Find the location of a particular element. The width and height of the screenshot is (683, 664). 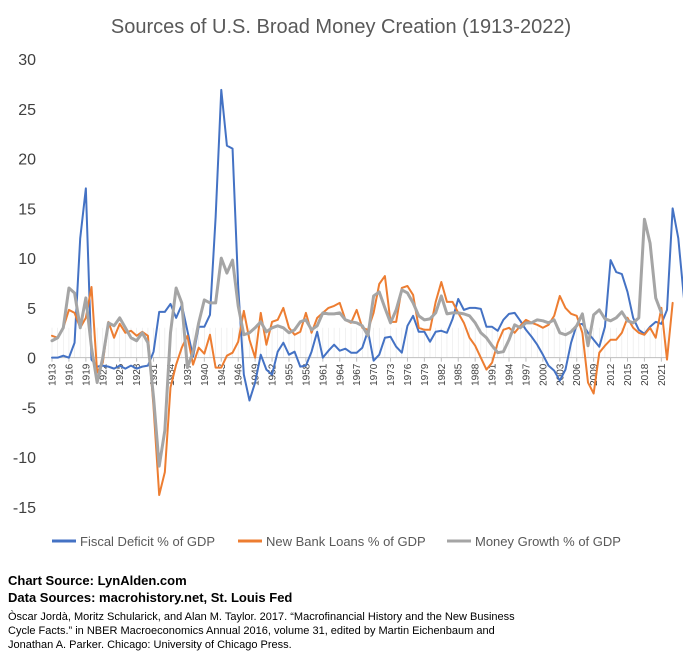

y-tick-label: 20 is located at coordinates (27, 160).